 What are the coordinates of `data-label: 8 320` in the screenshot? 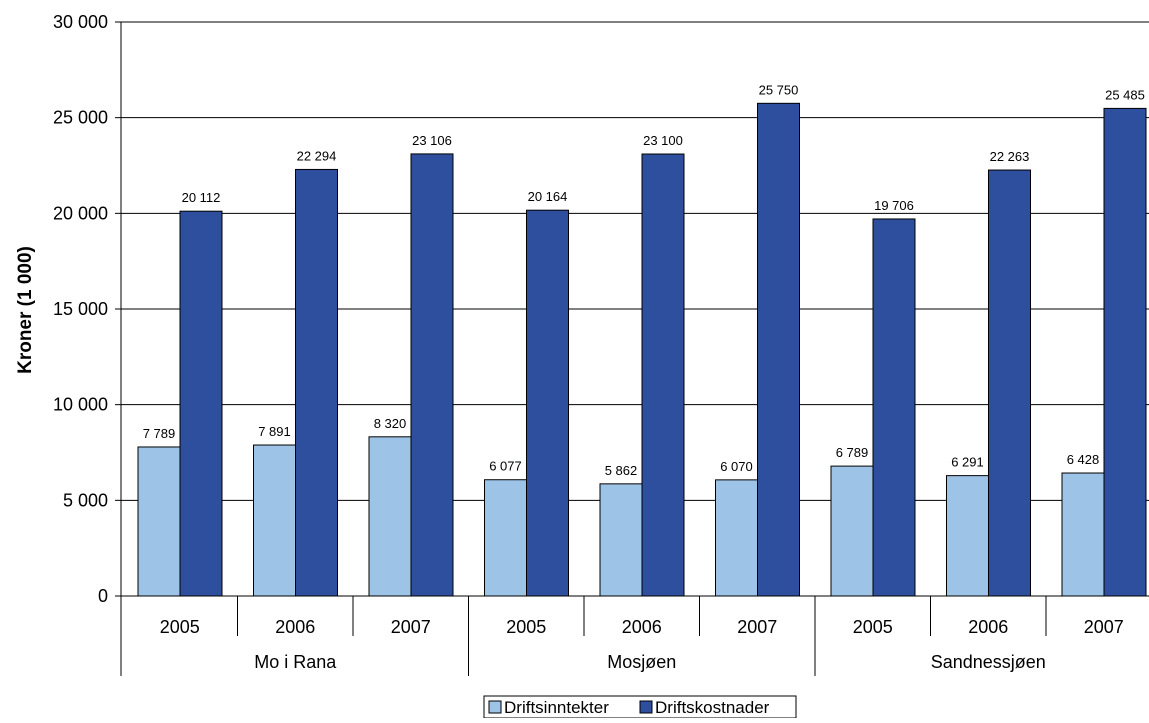 It's located at (390, 423).